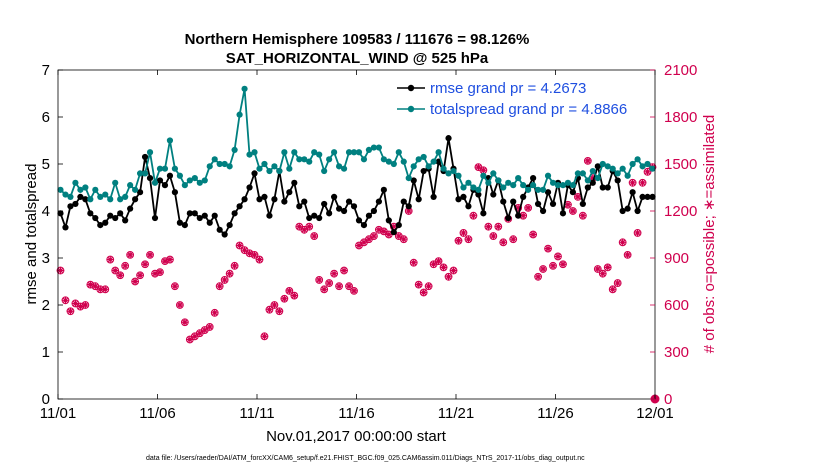 Image resolution: width=830 pixels, height=470 pixels. Describe the element at coordinates (680, 70) in the screenshot. I see `y-right-tick-label: 2100` at that location.